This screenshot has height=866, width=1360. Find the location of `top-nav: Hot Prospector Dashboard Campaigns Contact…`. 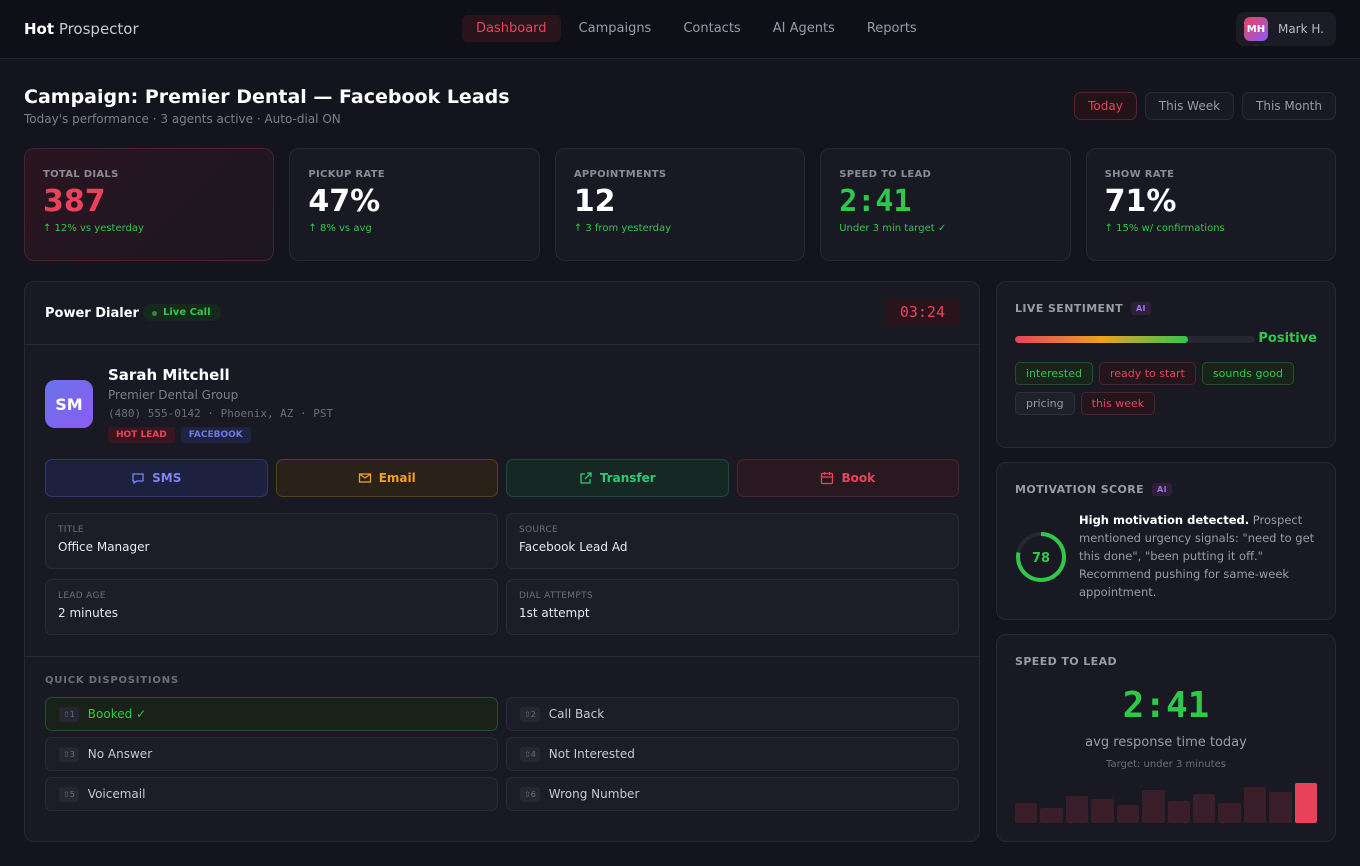

top-nav: Hot Prospector Dashboard Campaigns Contact… is located at coordinates (680, 29).